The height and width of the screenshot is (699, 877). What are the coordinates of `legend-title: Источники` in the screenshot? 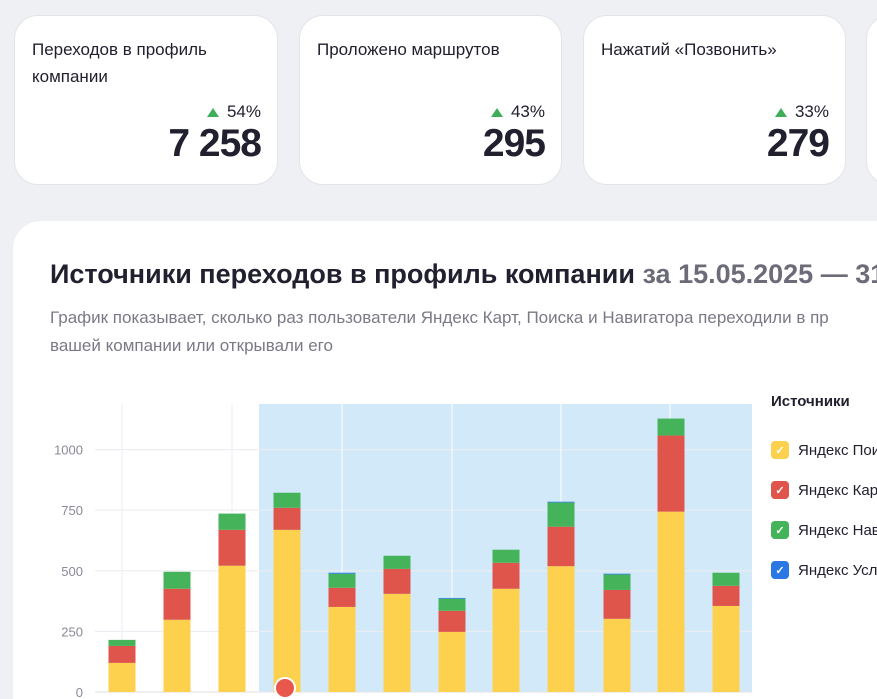 It's located at (810, 401).